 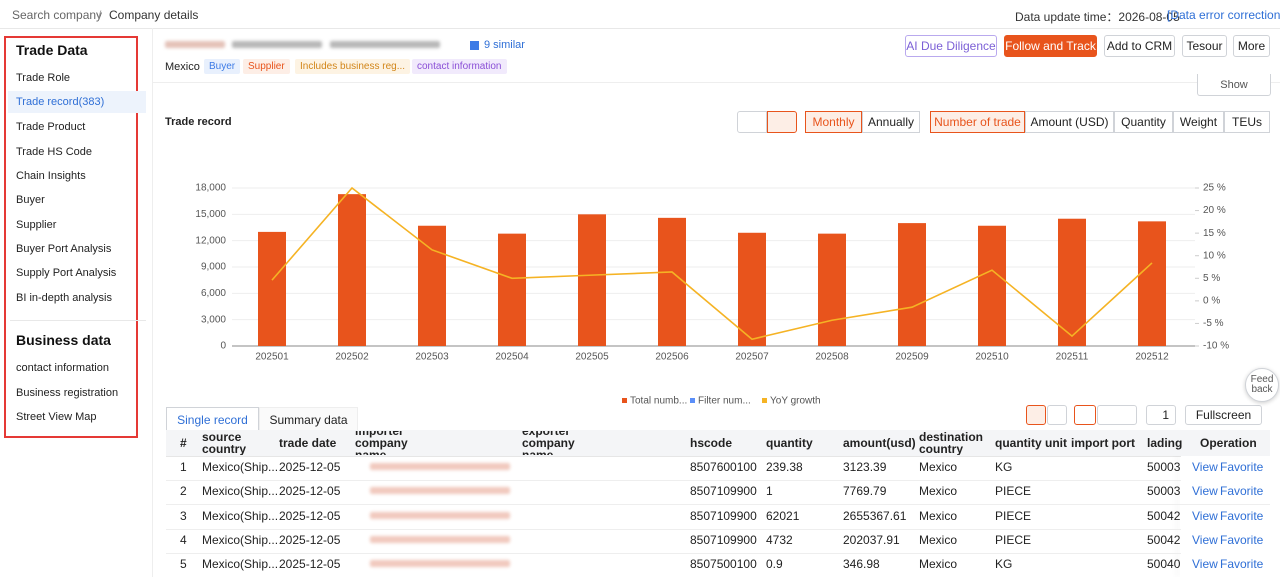 I want to click on column-settings: 1, so click(x=1161, y=415).